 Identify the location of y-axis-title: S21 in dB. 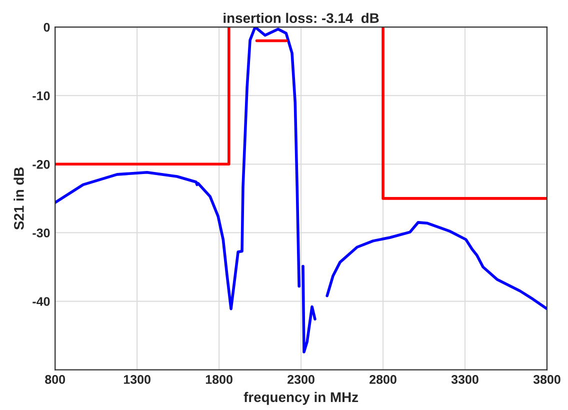
(19, 198).